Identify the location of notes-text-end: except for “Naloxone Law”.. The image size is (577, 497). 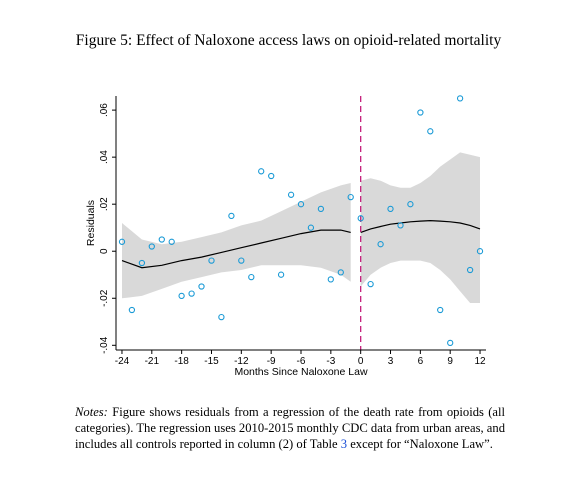
(421, 444).